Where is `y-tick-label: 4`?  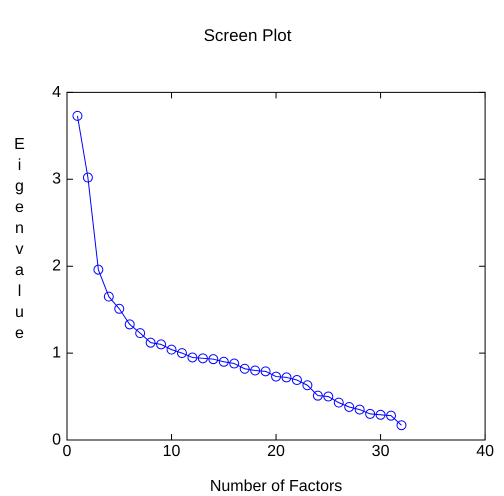 y-tick-label: 4 is located at coordinates (57, 92).